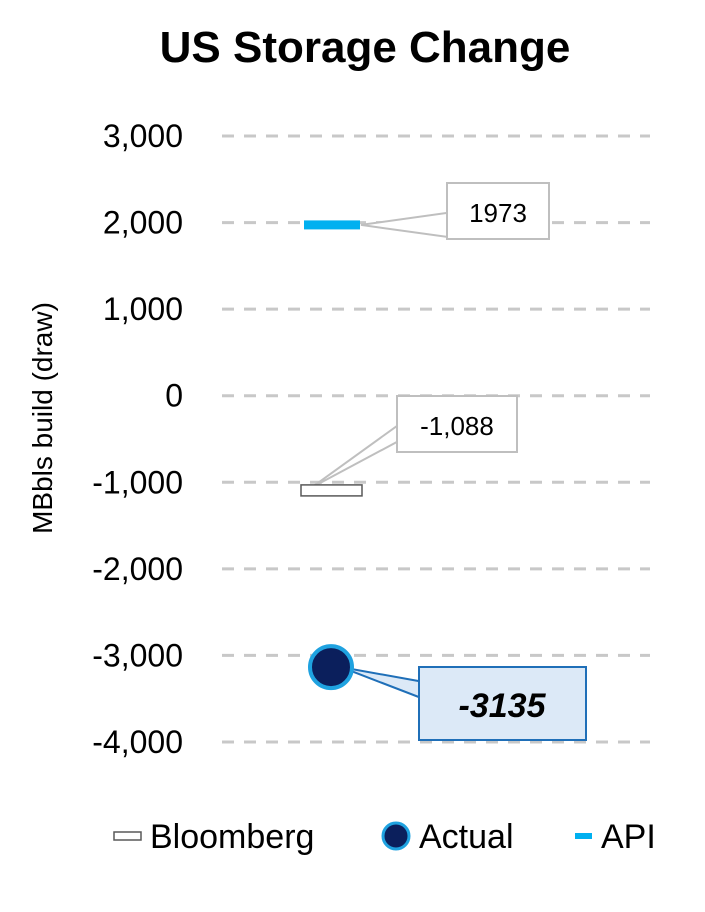 Image resolution: width=705 pixels, height=912 pixels. I want to click on legend-actual-swatch, so click(396, 836).